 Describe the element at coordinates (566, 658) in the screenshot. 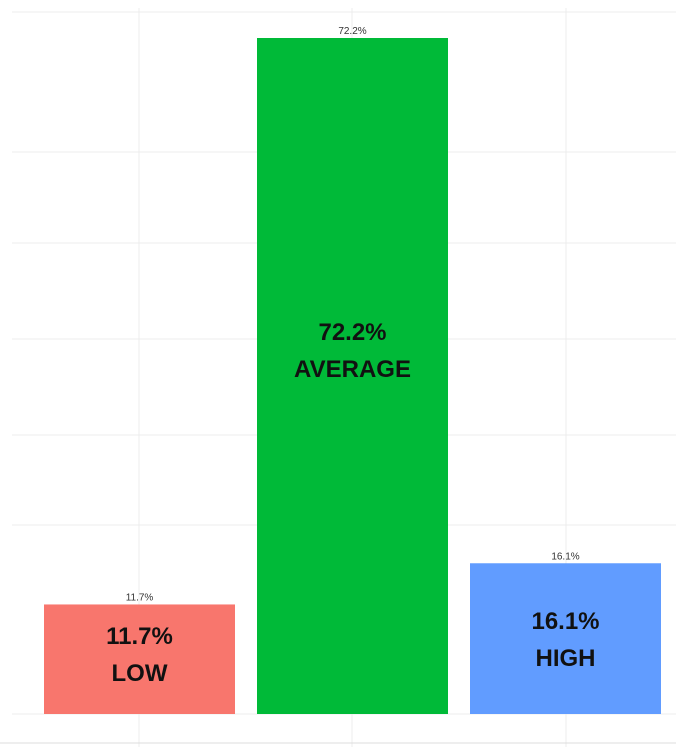

I see `bar-inner-category-label: HIGH` at that location.